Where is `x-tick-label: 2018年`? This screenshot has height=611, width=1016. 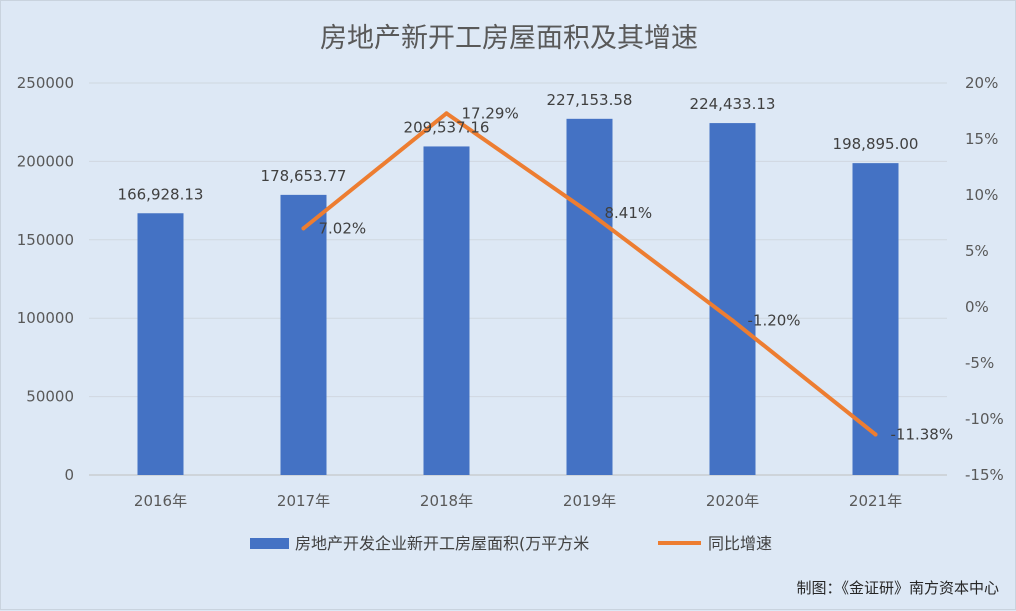 x-tick-label: 2018年 is located at coordinates (446, 501).